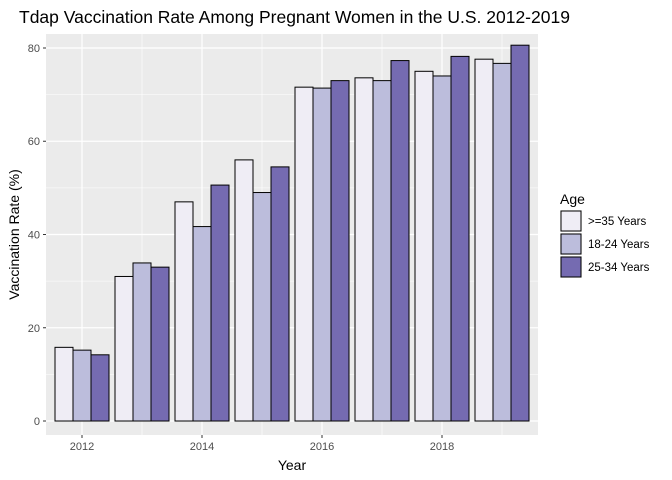 This screenshot has height=480, width=672. I want to click on legend-label-3: 25-34 Years, so click(619, 268).